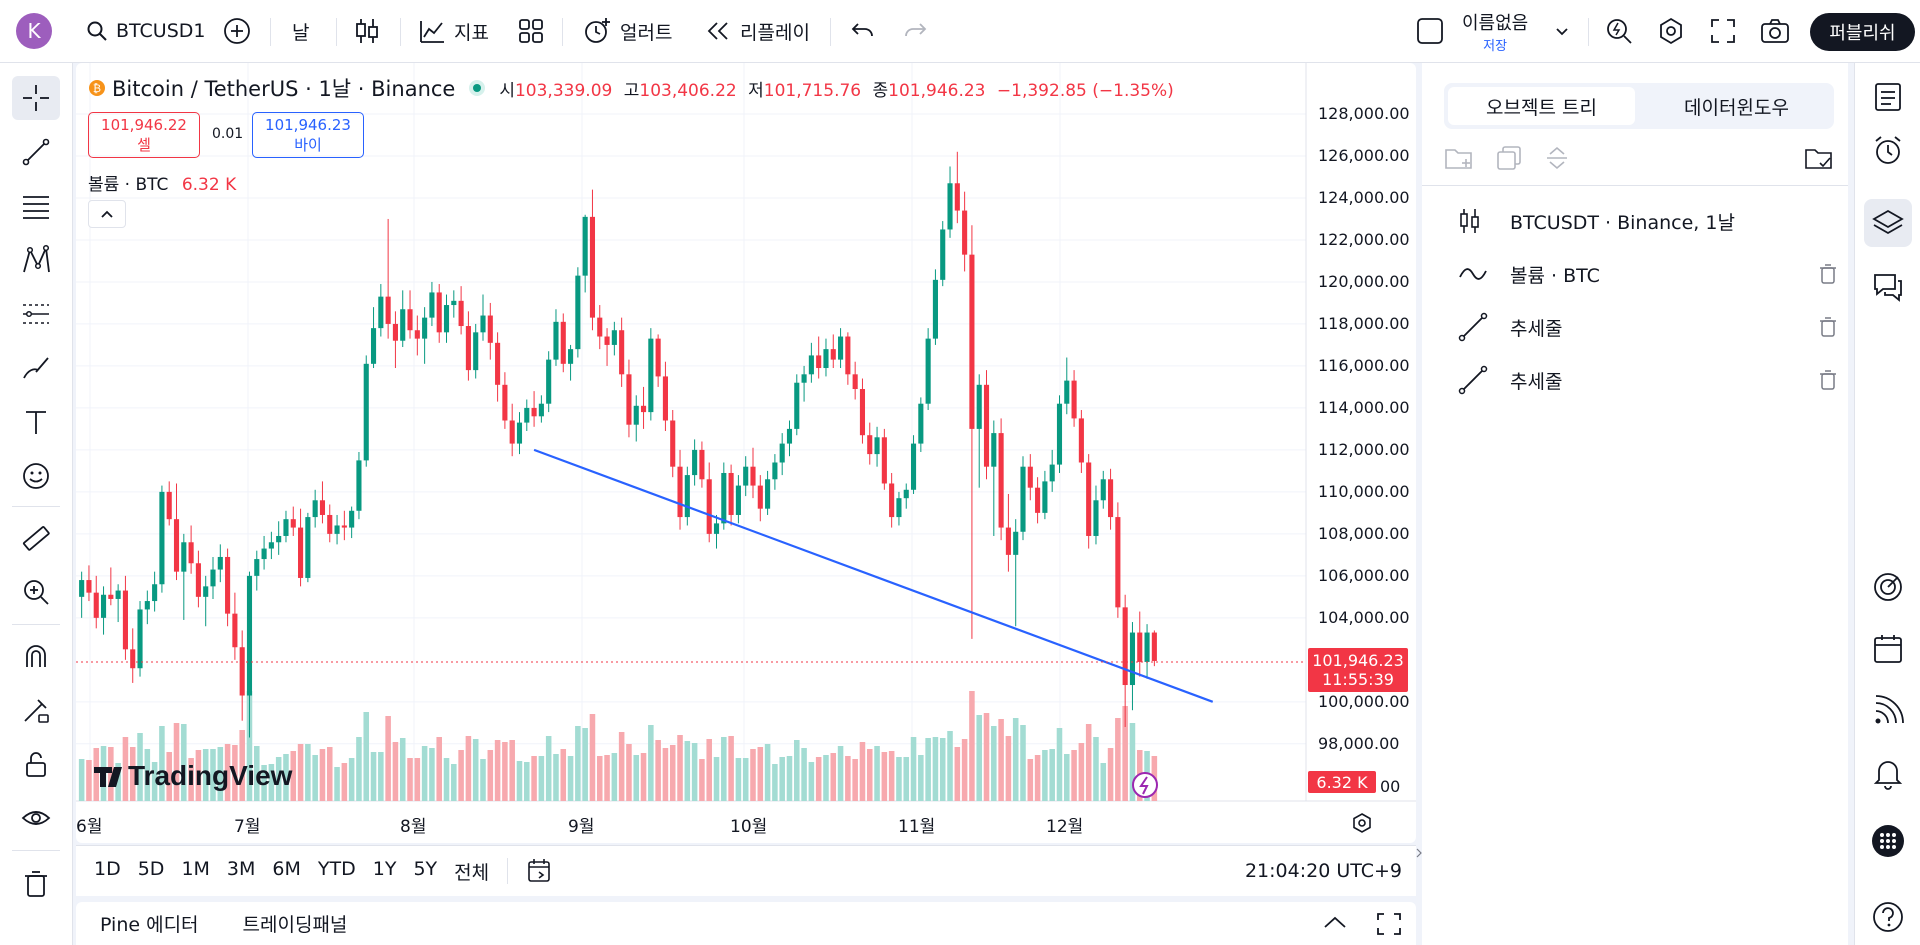  What do you see at coordinates (336, 868) in the screenshot?
I see `range-button: YTD` at bounding box center [336, 868].